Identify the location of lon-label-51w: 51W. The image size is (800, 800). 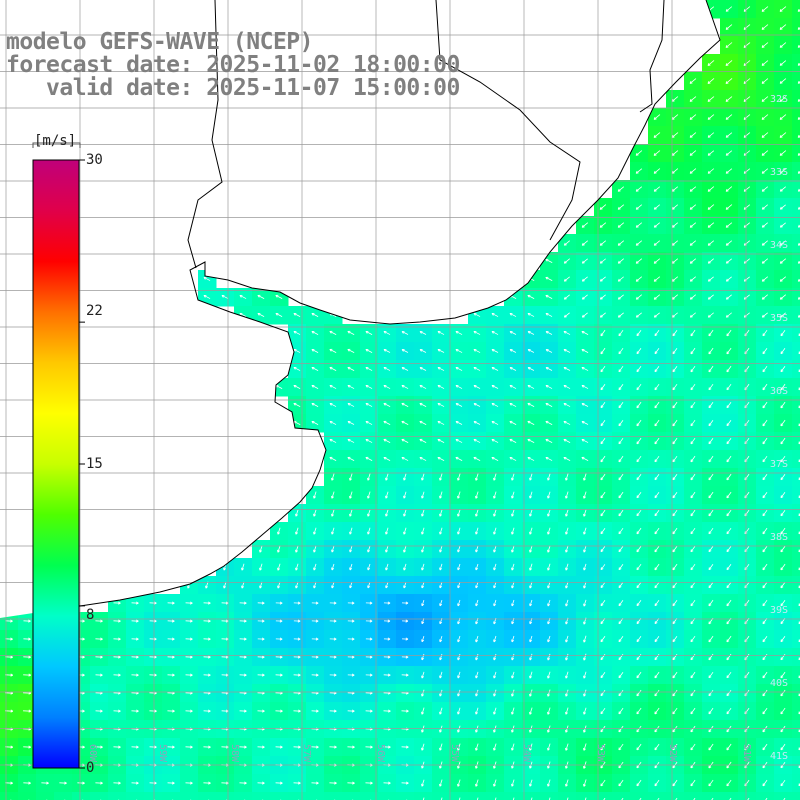
(746, 753).